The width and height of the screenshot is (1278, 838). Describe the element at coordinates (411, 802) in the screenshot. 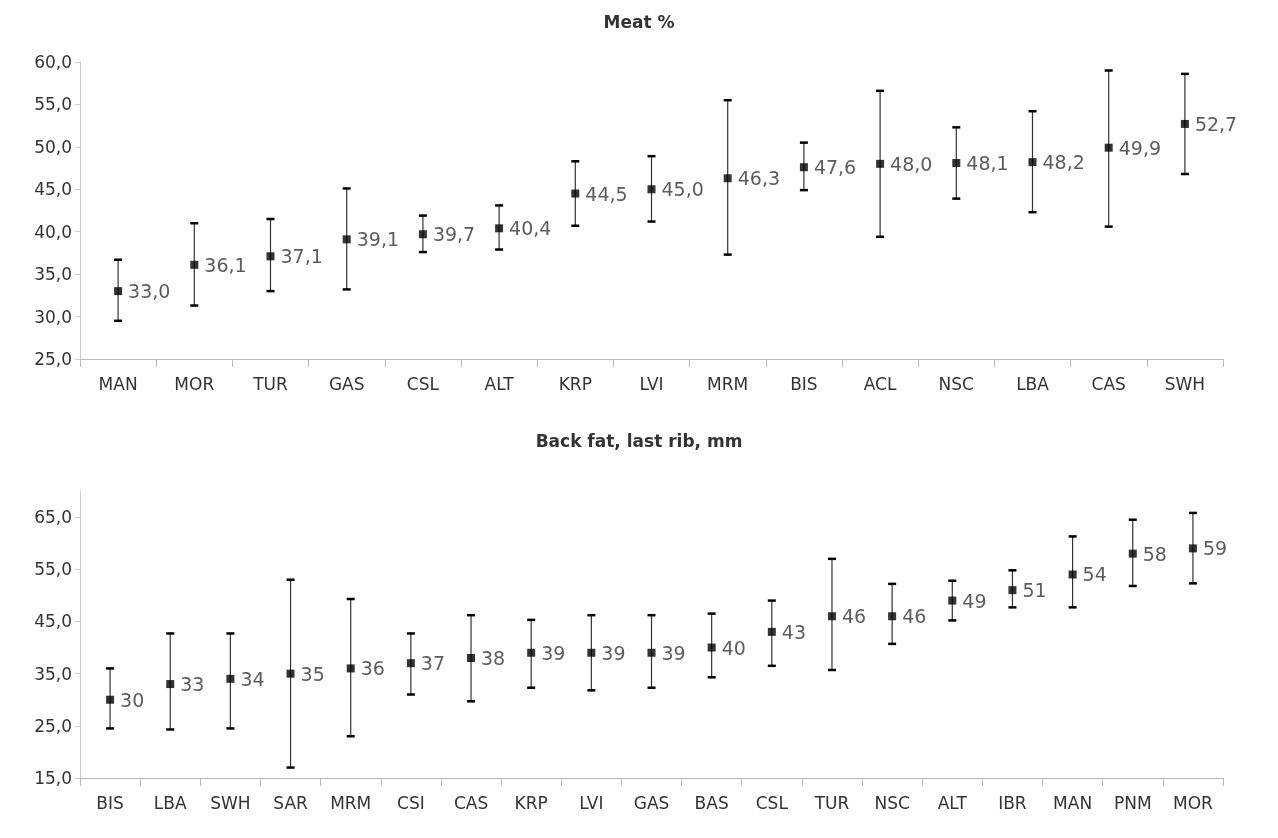

I see `x-tick-label: CSI` at that location.